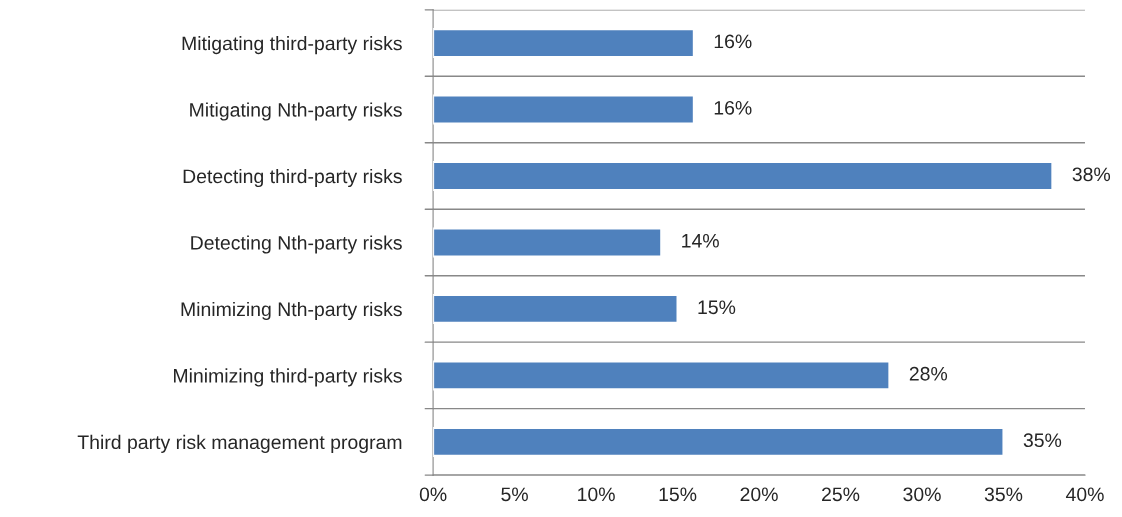  Describe the element at coordinates (759, 494) in the screenshot. I see `x-tick-label: 20%` at that location.